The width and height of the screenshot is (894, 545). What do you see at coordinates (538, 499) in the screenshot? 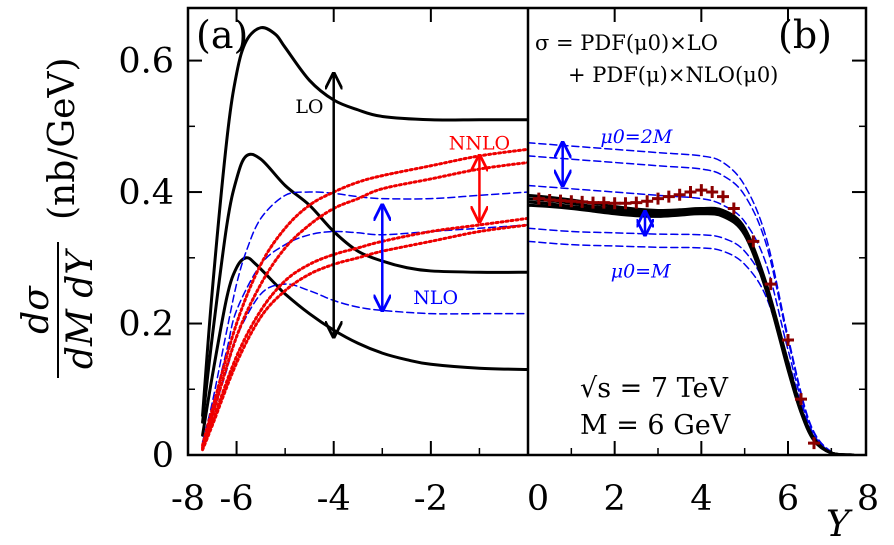
I see `x-tick-label: 0` at bounding box center [538, 499].